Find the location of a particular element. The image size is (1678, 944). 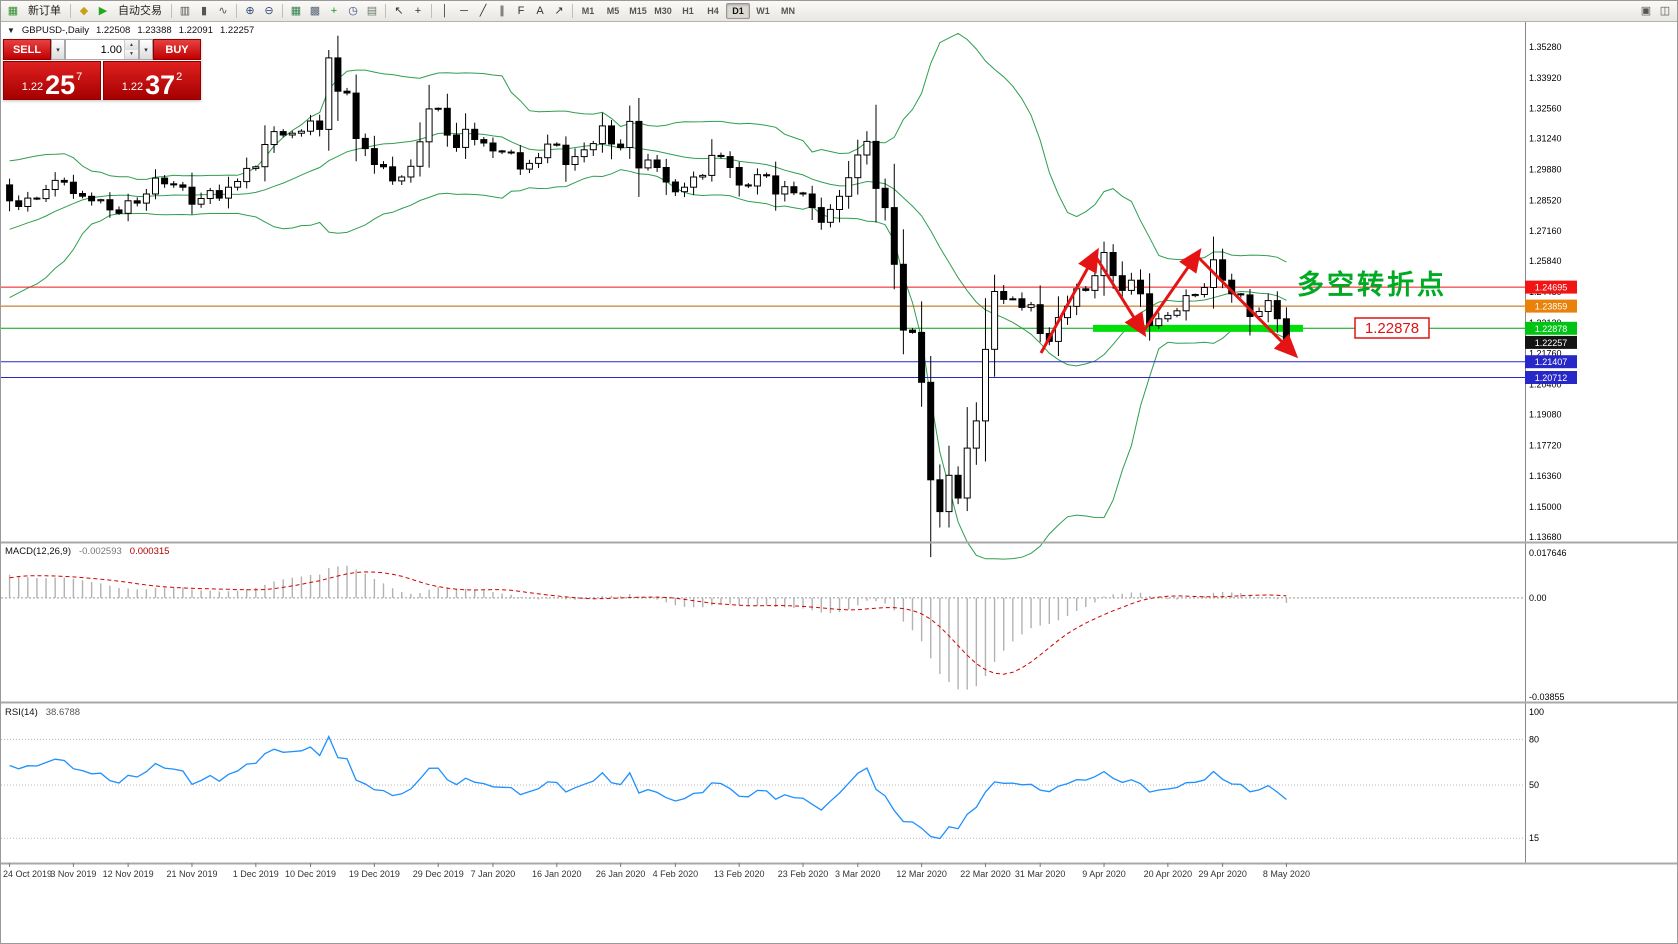

arrows-icon: ↗ is located at coordinates (559, 10).